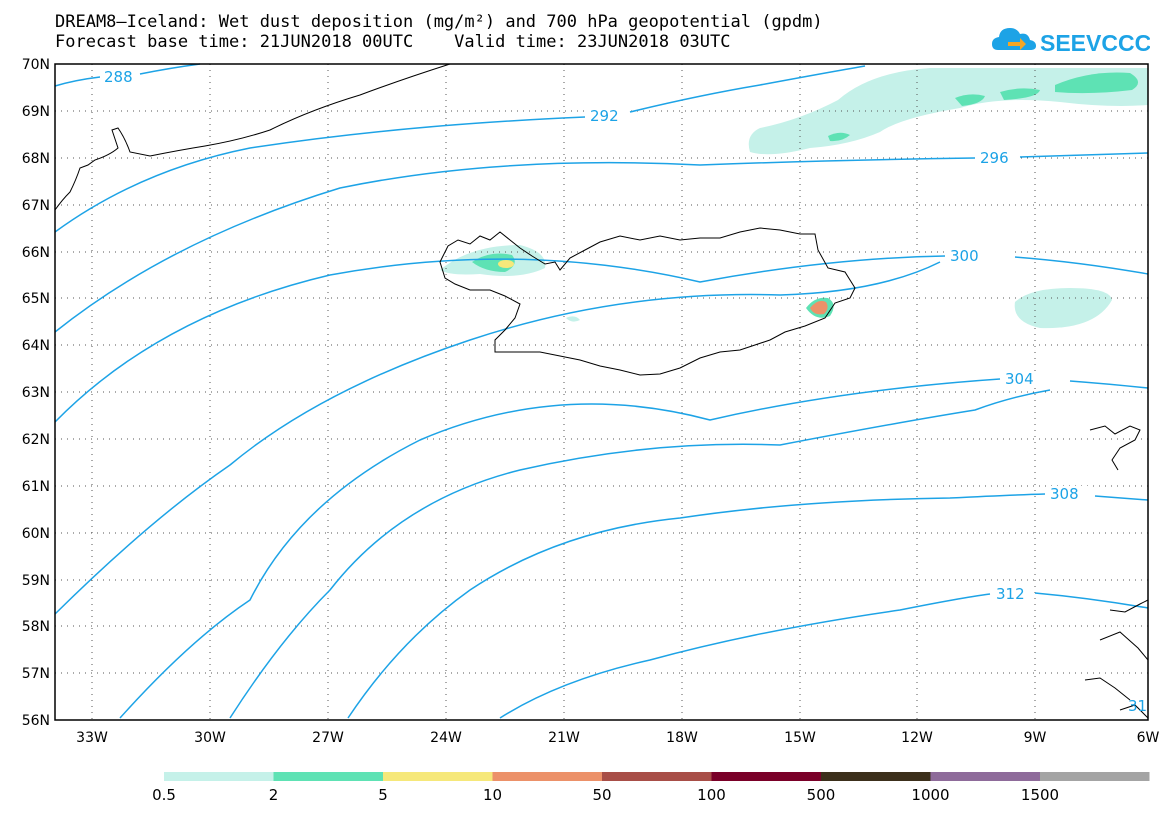  What do you see at coordinates (36, 112) in the screenshot?
I see `lat-label: 69N` at bounding box center [36, 112].